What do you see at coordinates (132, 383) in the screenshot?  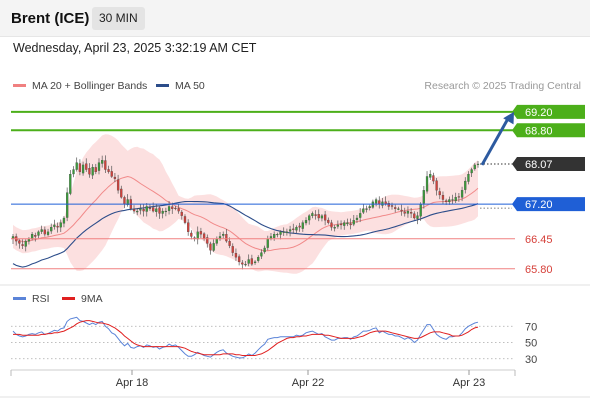 I see `time-tick-label: Apr 18` at bounding box center [132, 383].